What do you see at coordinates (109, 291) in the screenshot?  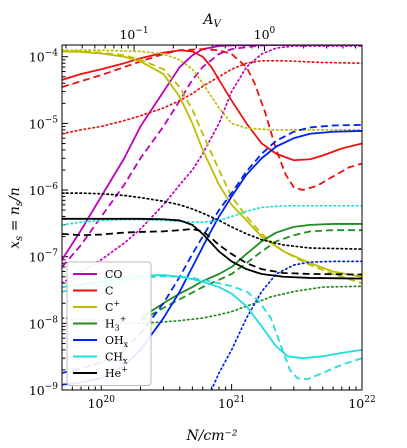 I see `legend-label: C` at bounding box center [109, 291].